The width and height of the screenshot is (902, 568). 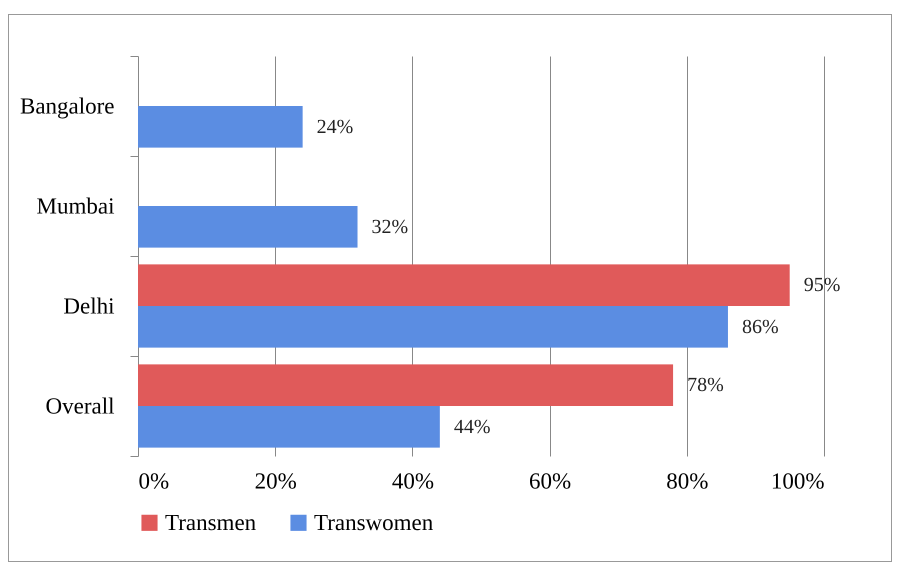 I want to click on legend-label: Transwomen, so click(x=374, y=522).